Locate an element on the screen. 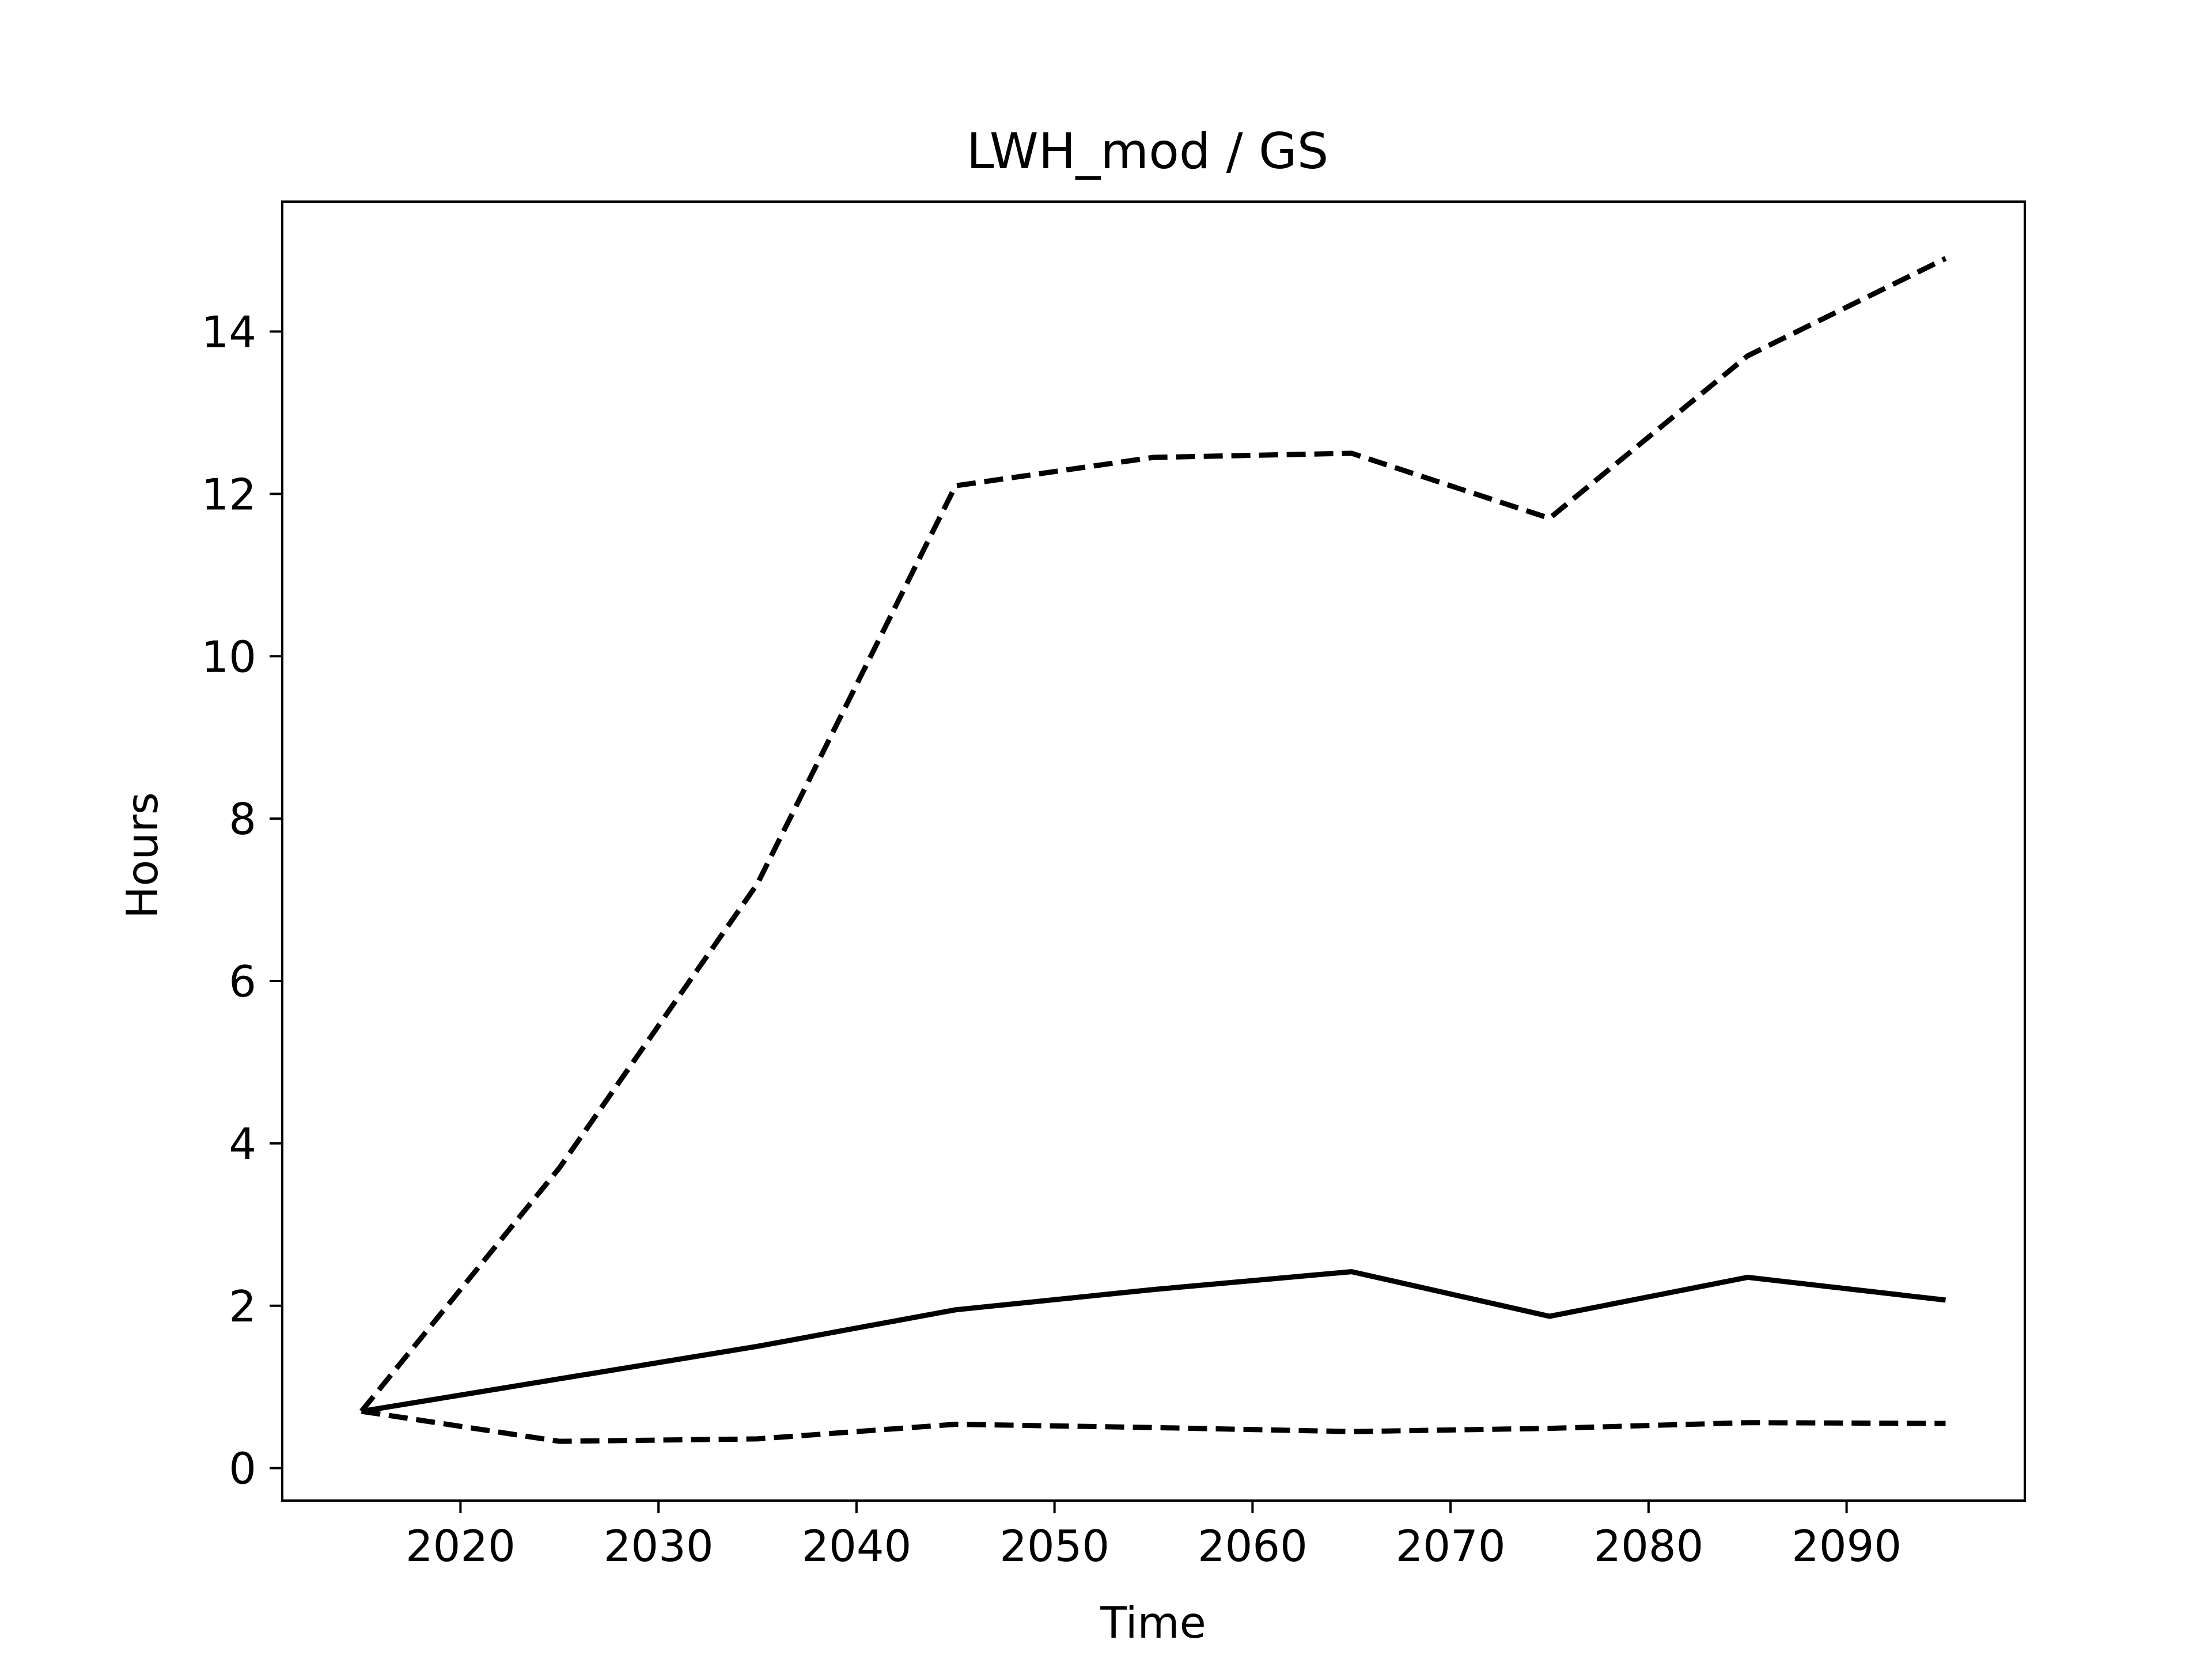 The width and height of the screenshot is (2212, 1659). x-axis-label: Time is located at coordinates (1153, 1622).